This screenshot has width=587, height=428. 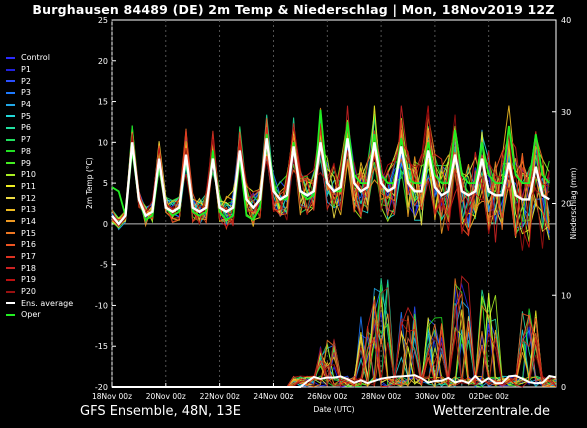 I want to click on x-axis-label: Date (UTC), so click(x=333, y=409).